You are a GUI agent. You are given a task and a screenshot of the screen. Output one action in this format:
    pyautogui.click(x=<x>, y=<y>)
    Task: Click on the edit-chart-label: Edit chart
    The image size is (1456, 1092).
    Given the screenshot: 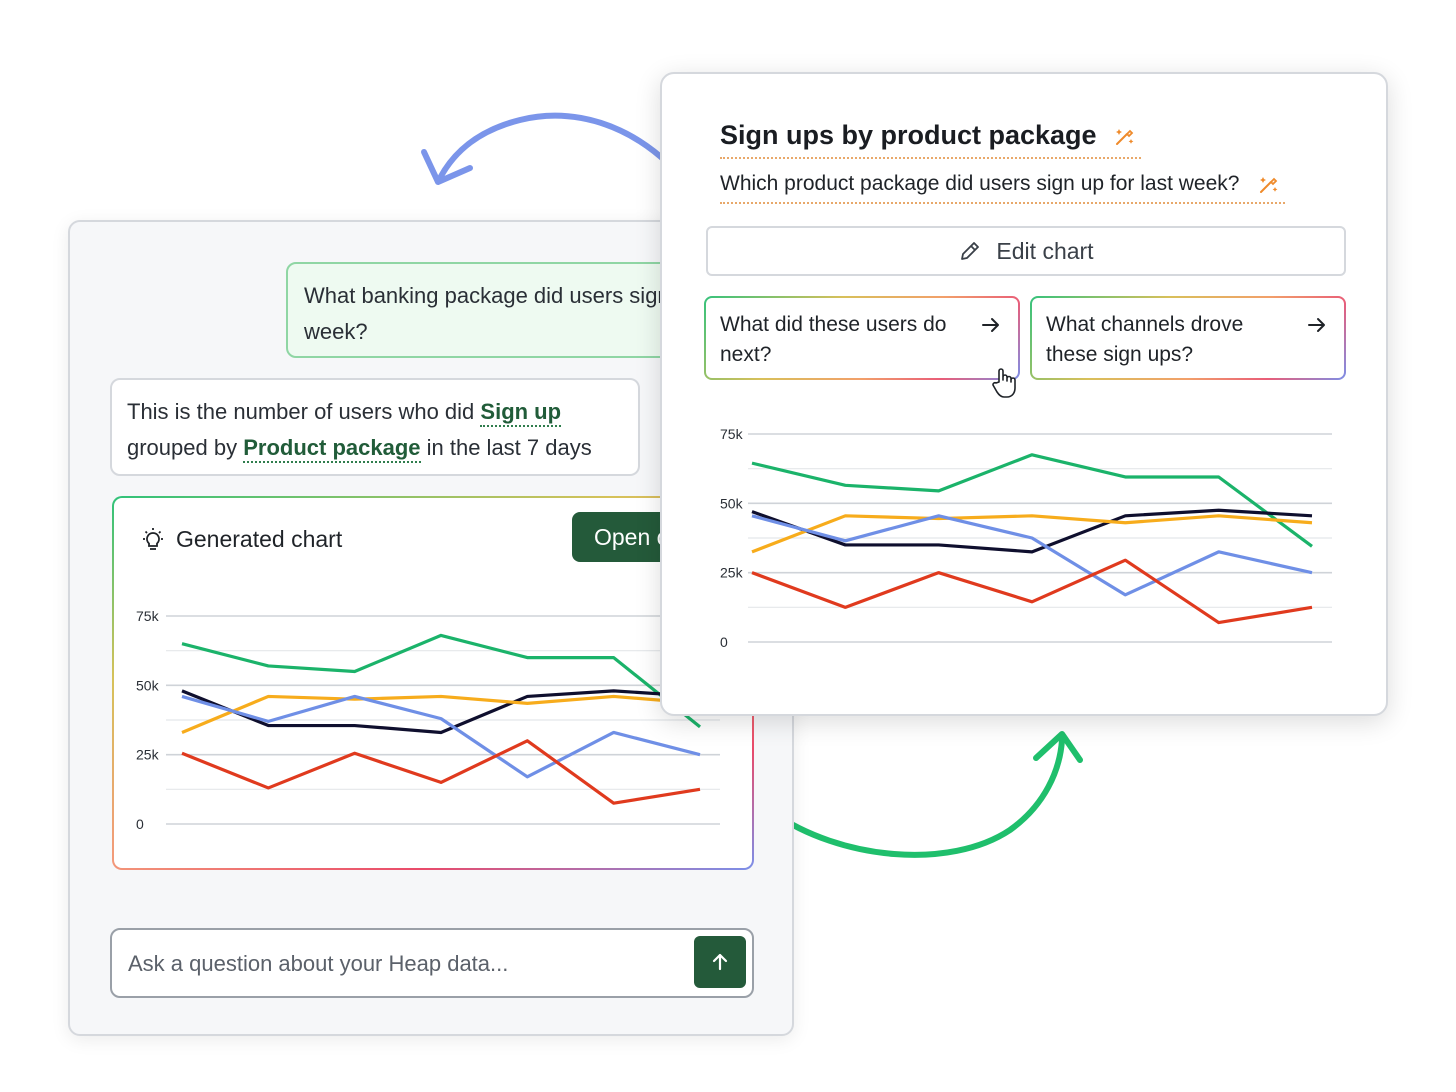 What is the action you would take?
    pyautogui.click(x=1045, y=250)
    